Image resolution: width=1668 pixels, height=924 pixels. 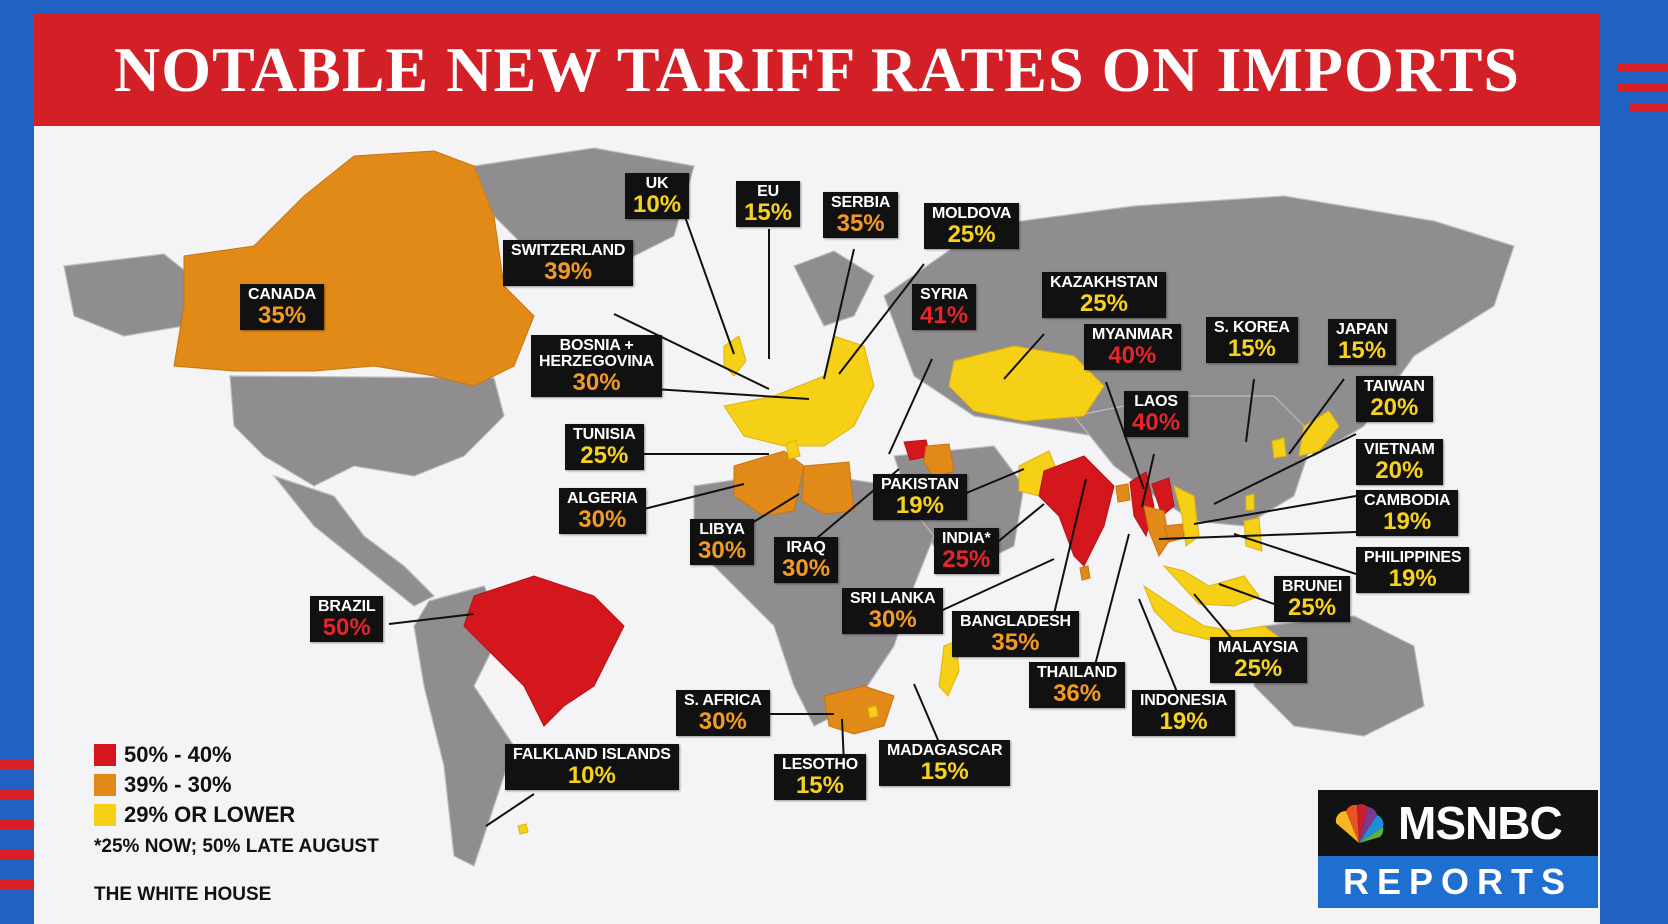 I want to click on land-mexico-central, so click(x=354, y=540).